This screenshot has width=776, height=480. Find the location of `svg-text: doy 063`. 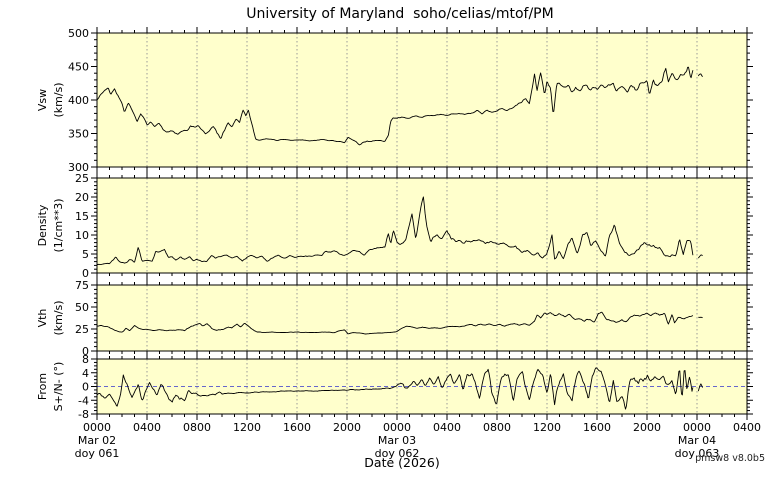

svg-text: doy 063 is located at coordinates (697, 453).